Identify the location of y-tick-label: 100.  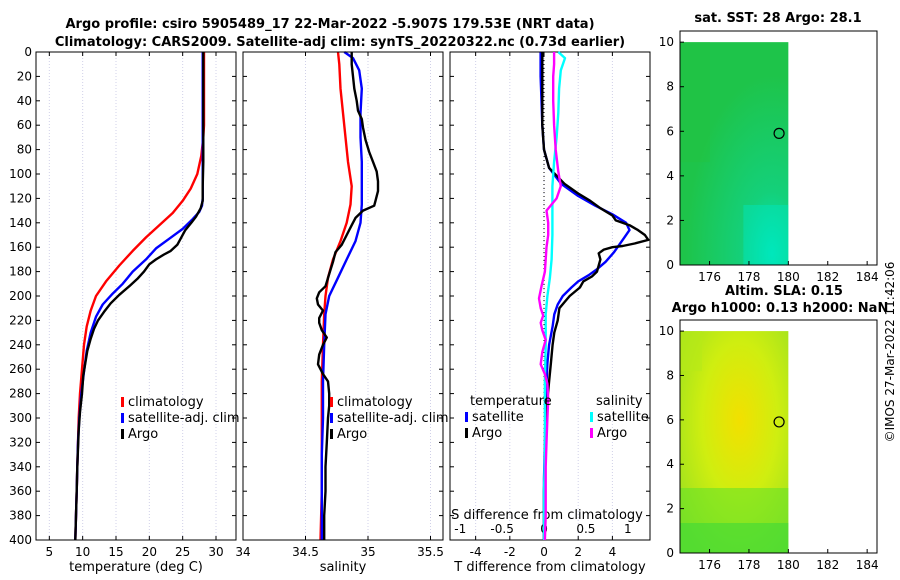
(20, 174).